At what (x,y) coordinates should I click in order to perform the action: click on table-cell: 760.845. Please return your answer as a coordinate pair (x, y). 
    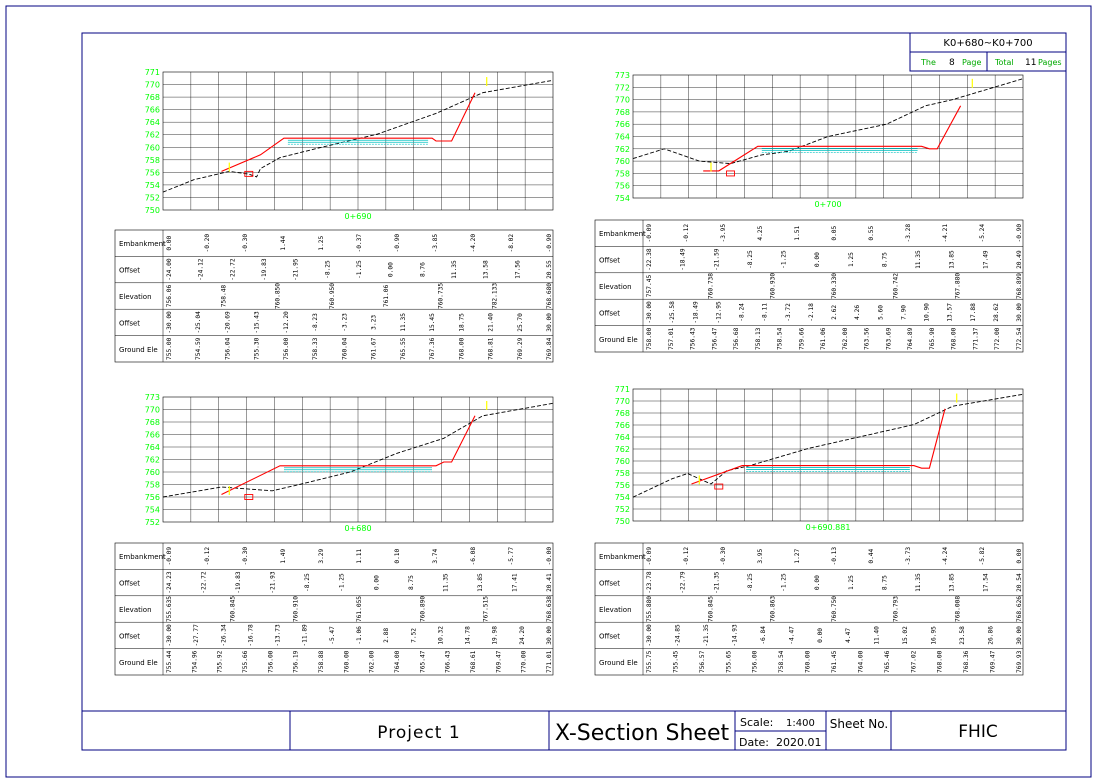
    Looking at the image, I should click on (232, 609).